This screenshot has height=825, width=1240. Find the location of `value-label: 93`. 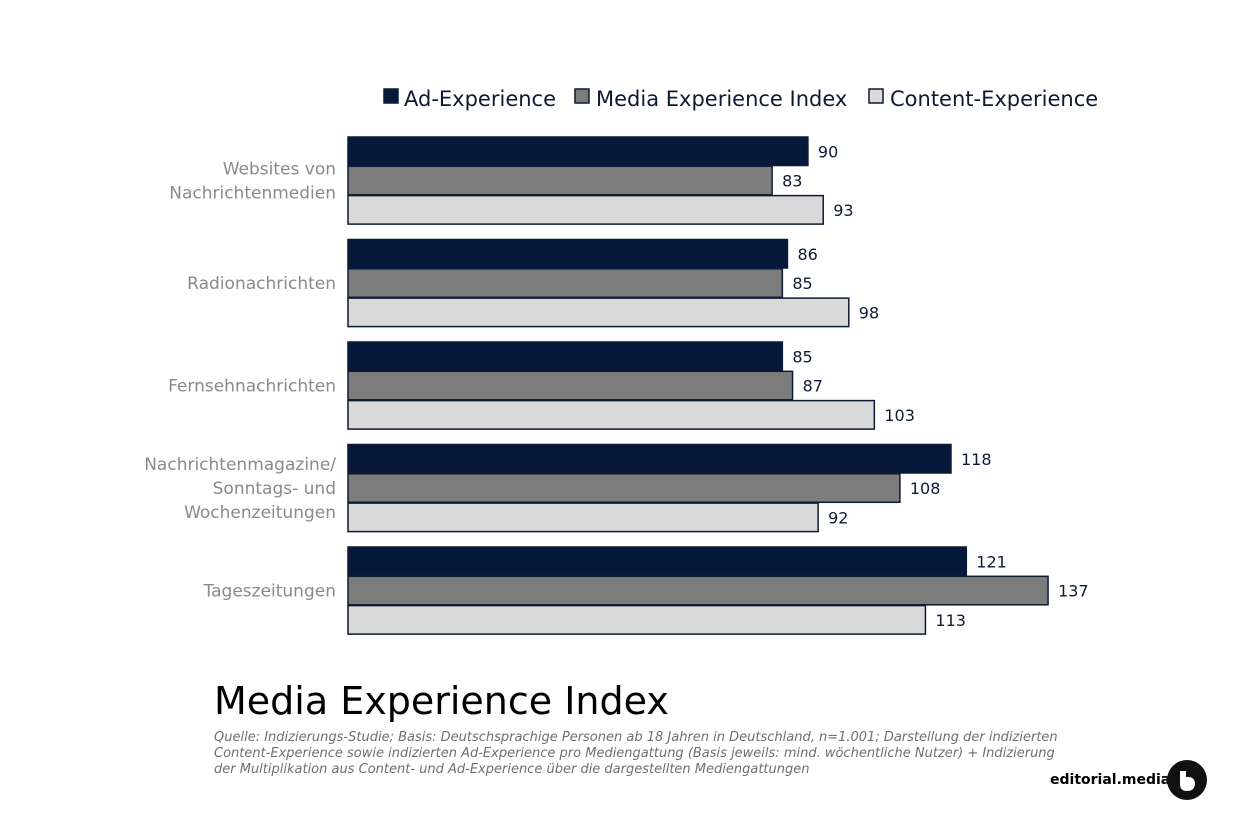

value-label: 93 is located at coordinates (843, 210).